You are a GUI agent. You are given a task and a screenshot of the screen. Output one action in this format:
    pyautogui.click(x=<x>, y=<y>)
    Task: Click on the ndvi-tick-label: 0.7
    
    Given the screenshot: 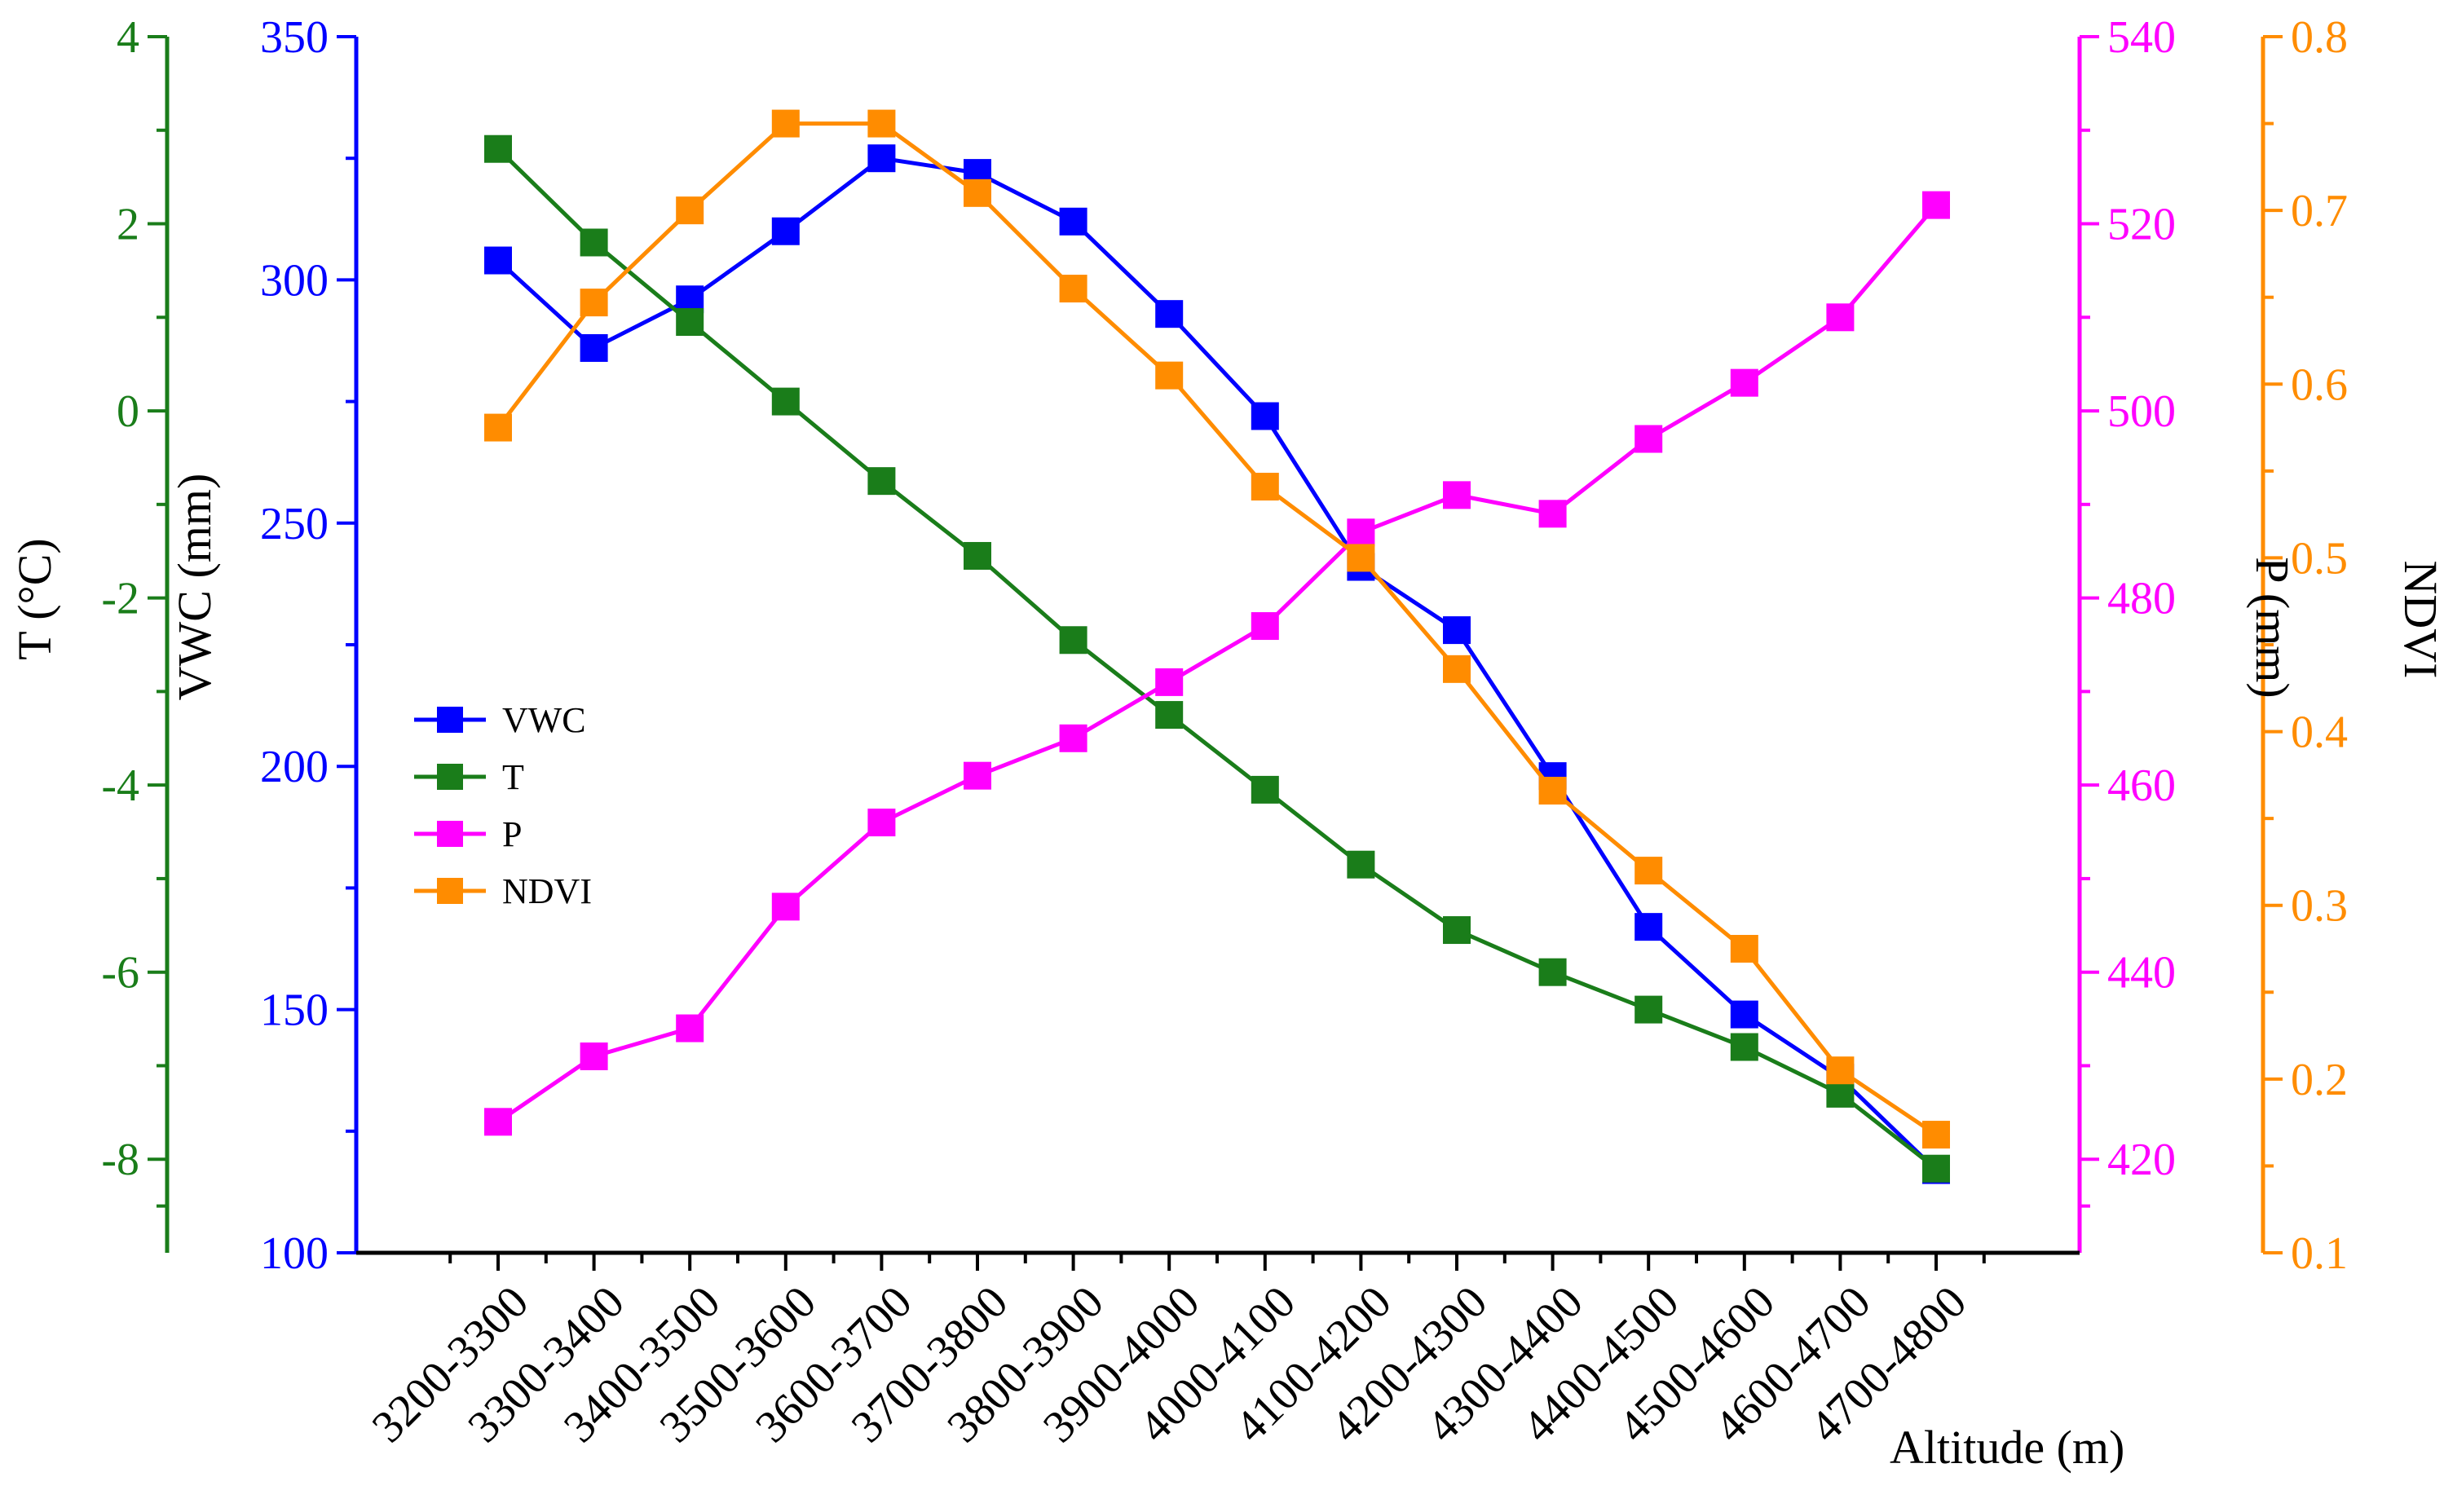 What is the action you would take?
    pyautogui.click(x=2319, y=211)
    